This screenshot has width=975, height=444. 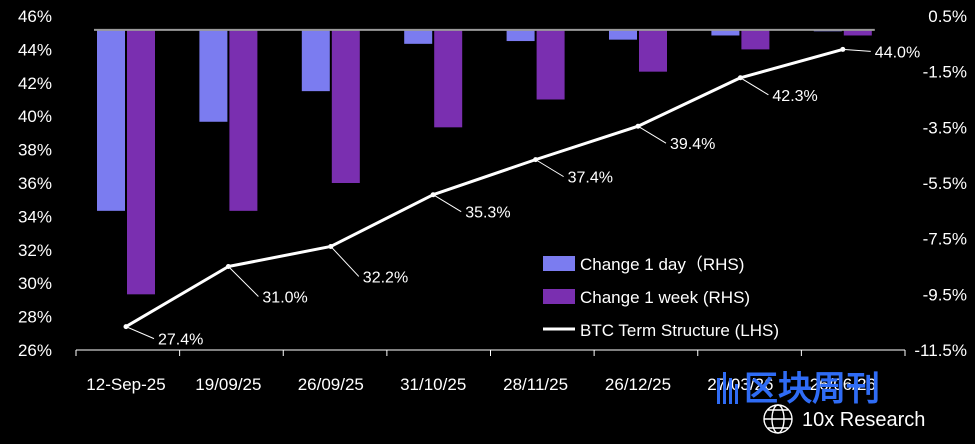 What do you see at coordinates (35, 317) in the screenshot?
I see `left-tick-label: 28%` at bounding box center [35, 317].